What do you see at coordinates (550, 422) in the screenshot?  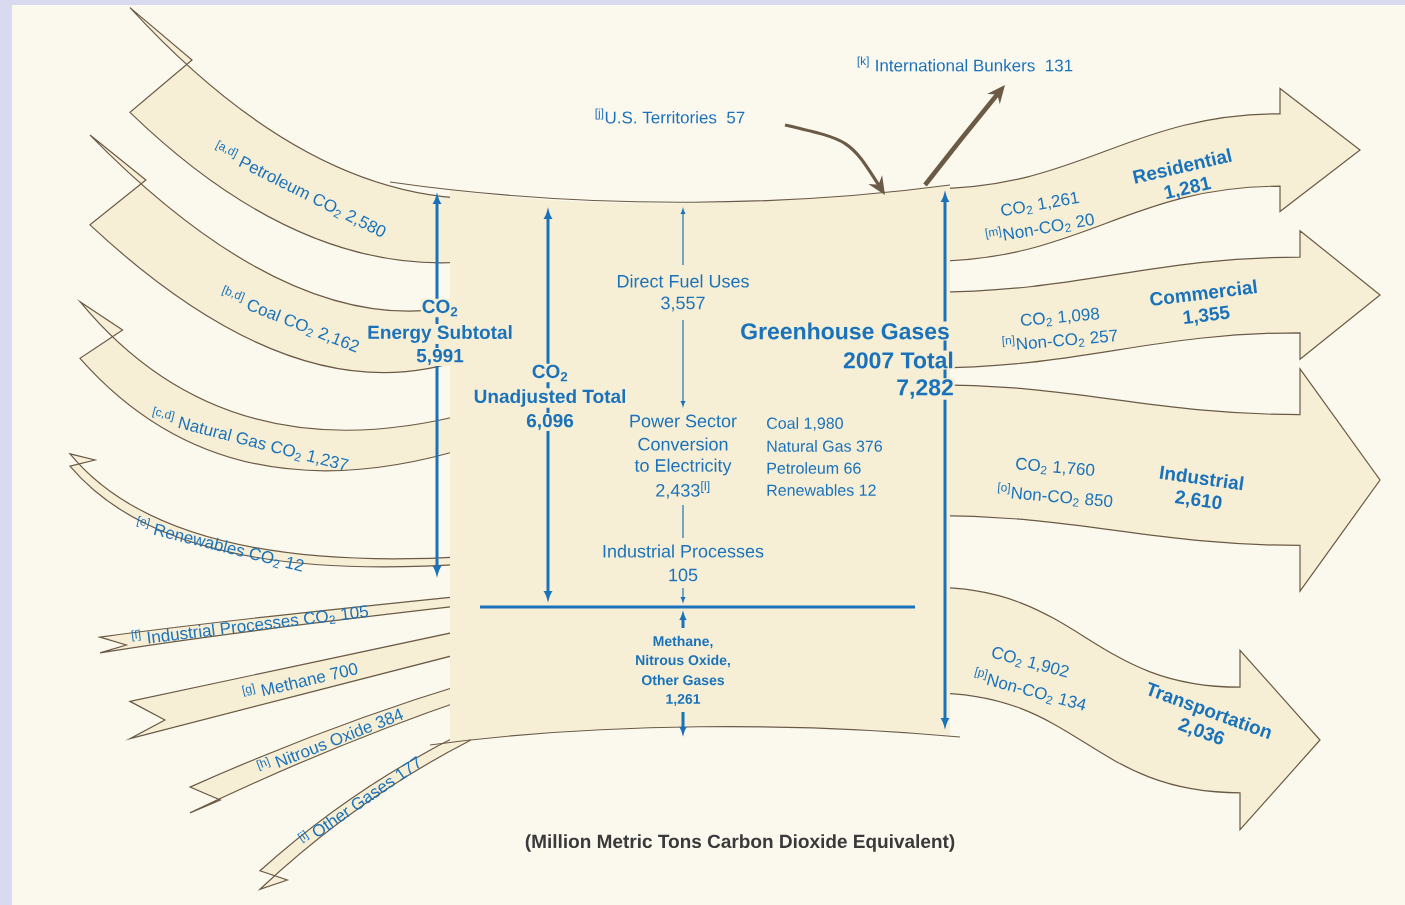 I see `text: 6,096` at bounding box center [550, 422].